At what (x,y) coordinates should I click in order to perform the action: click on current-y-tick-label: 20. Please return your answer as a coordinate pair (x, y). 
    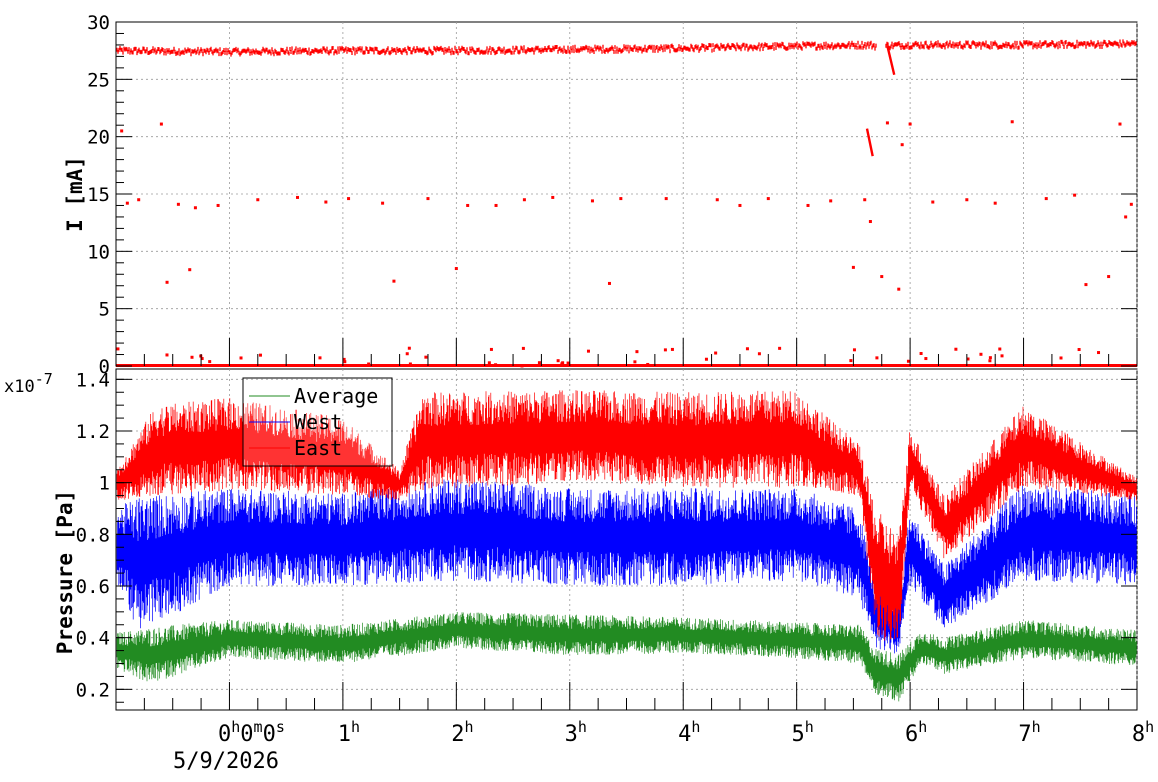
    Looking at the image, I should click on (98, 138).